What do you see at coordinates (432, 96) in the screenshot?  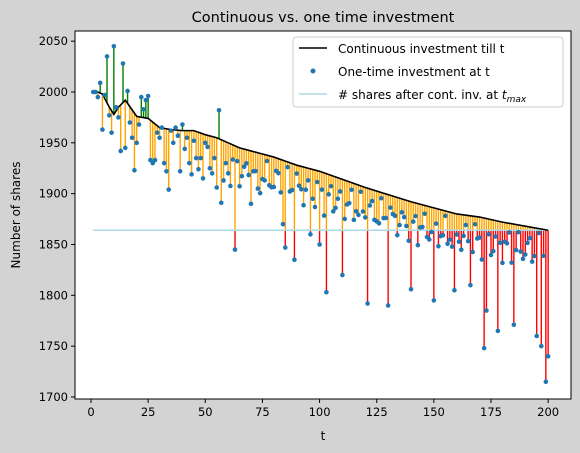 I see `legend-label-hline: # shares after cont. inv. at tmax` at bounding box center [432, 96].